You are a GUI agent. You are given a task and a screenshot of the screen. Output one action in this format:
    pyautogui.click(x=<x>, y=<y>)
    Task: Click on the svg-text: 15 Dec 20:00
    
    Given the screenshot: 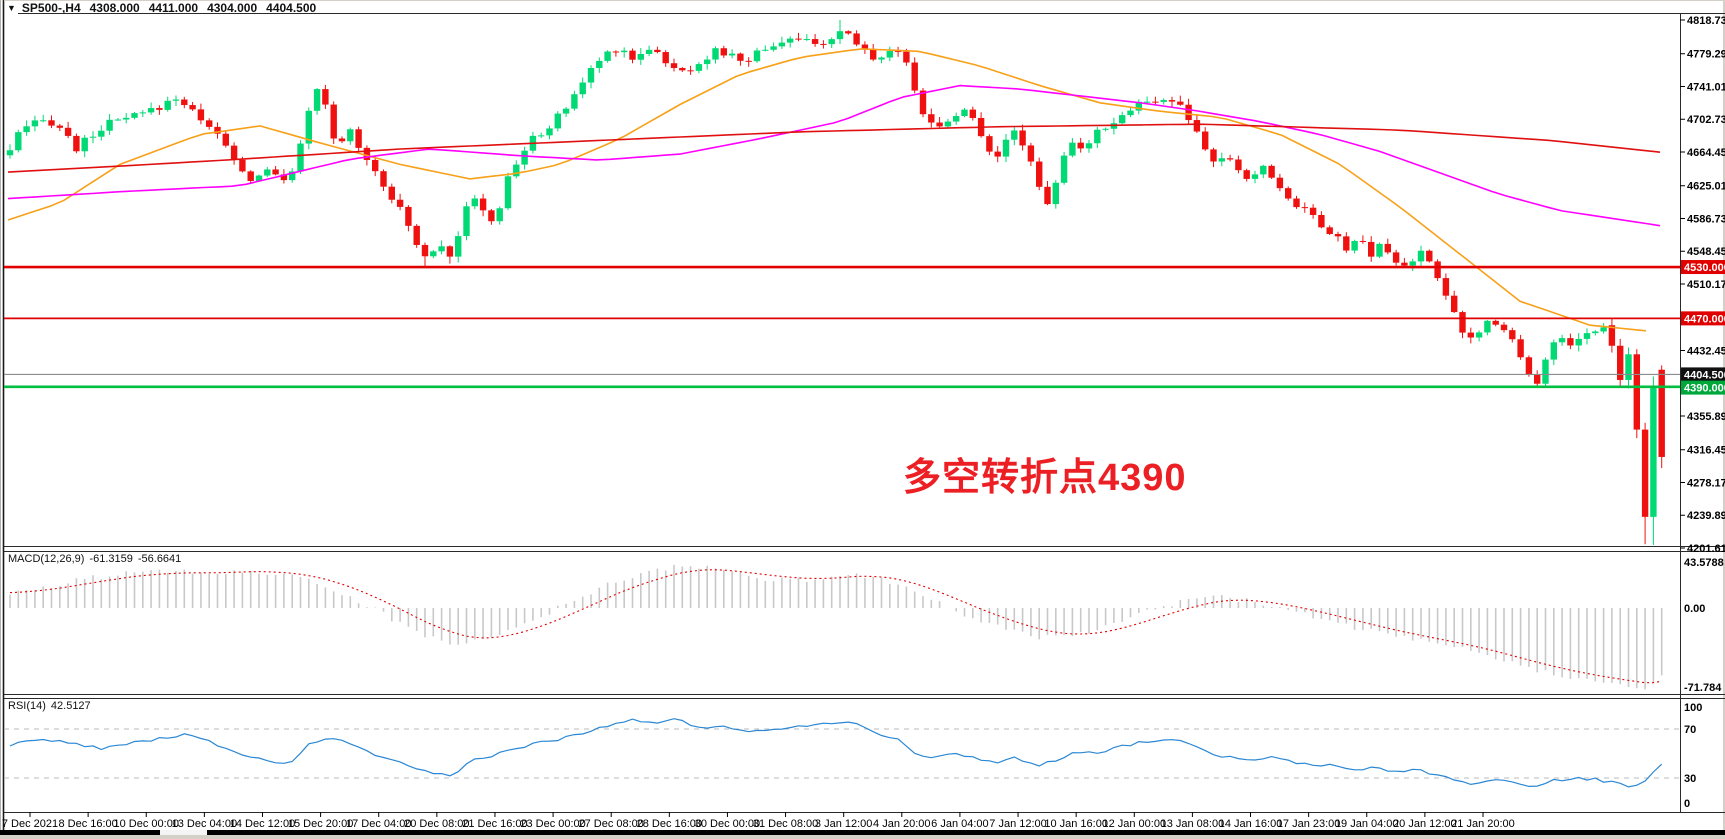 What is the action you would take?
    pyautogui.click(x=320, y=824)
    